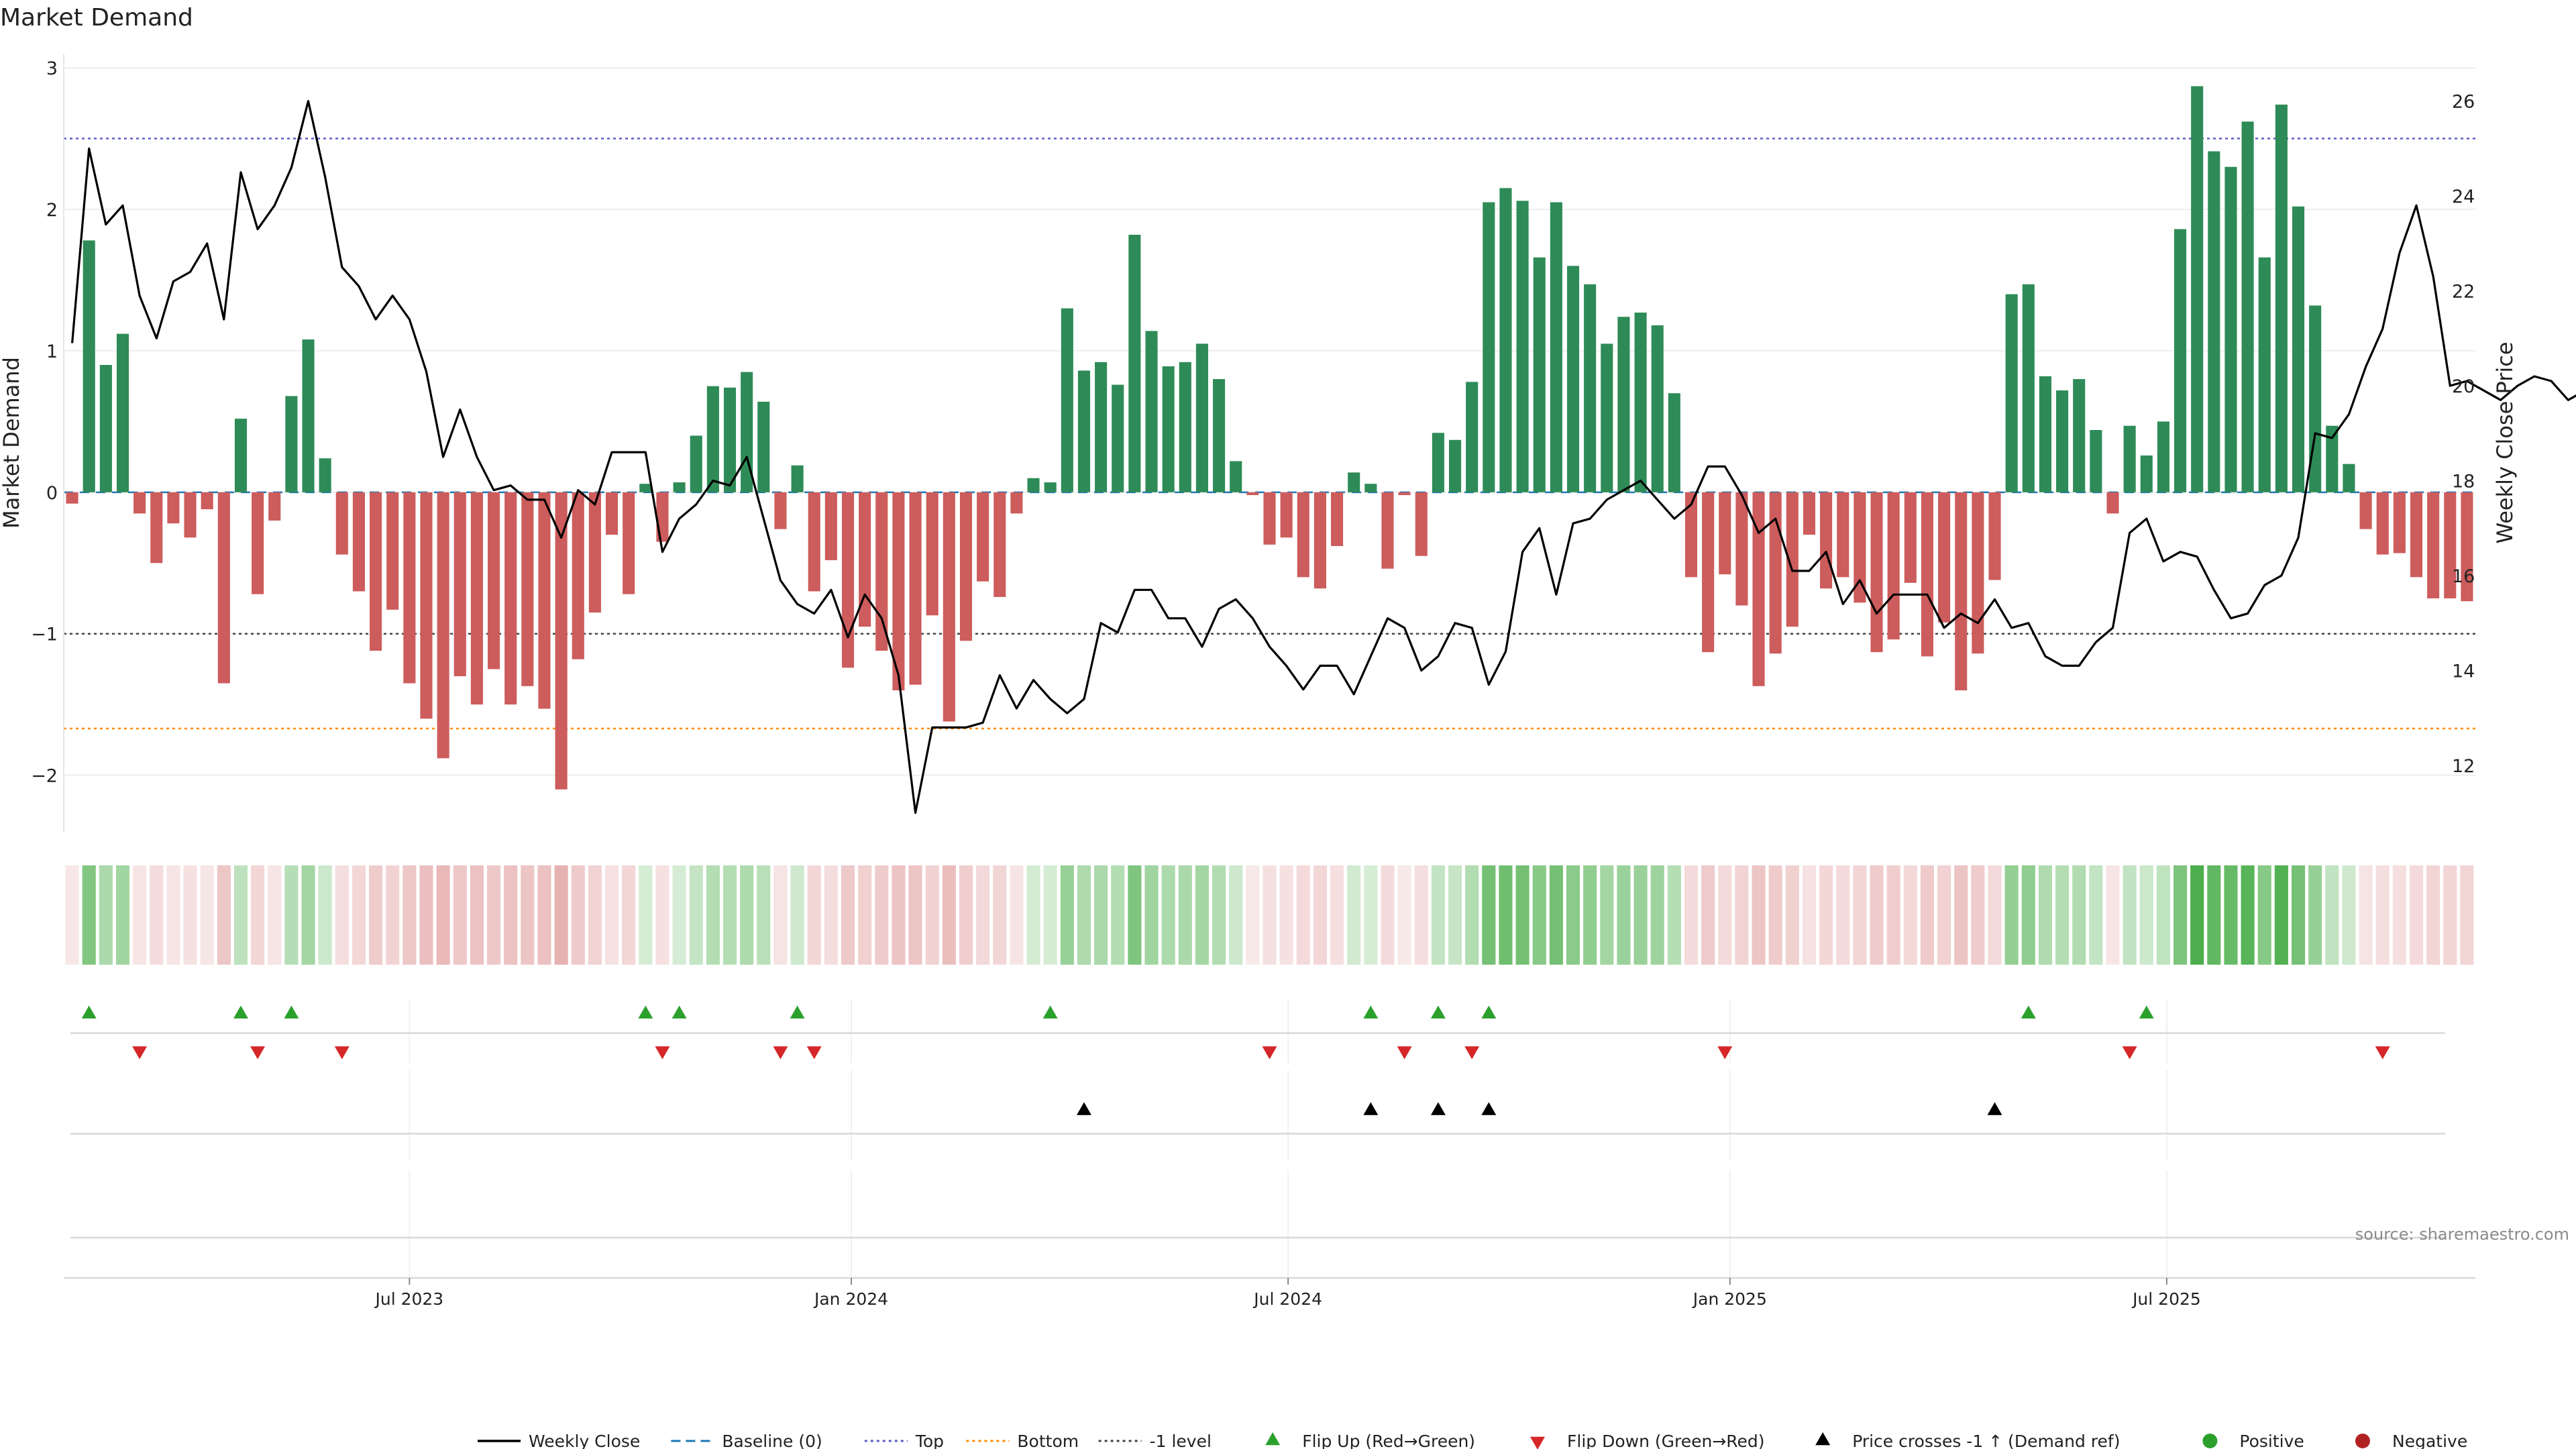 Image resolution: width=2576 pixels, height=1449 pixels. What do you see at coordinates (342, 1052) in the screenshot?
I see `flip-down-marker` at bounding box center [342, 1052].